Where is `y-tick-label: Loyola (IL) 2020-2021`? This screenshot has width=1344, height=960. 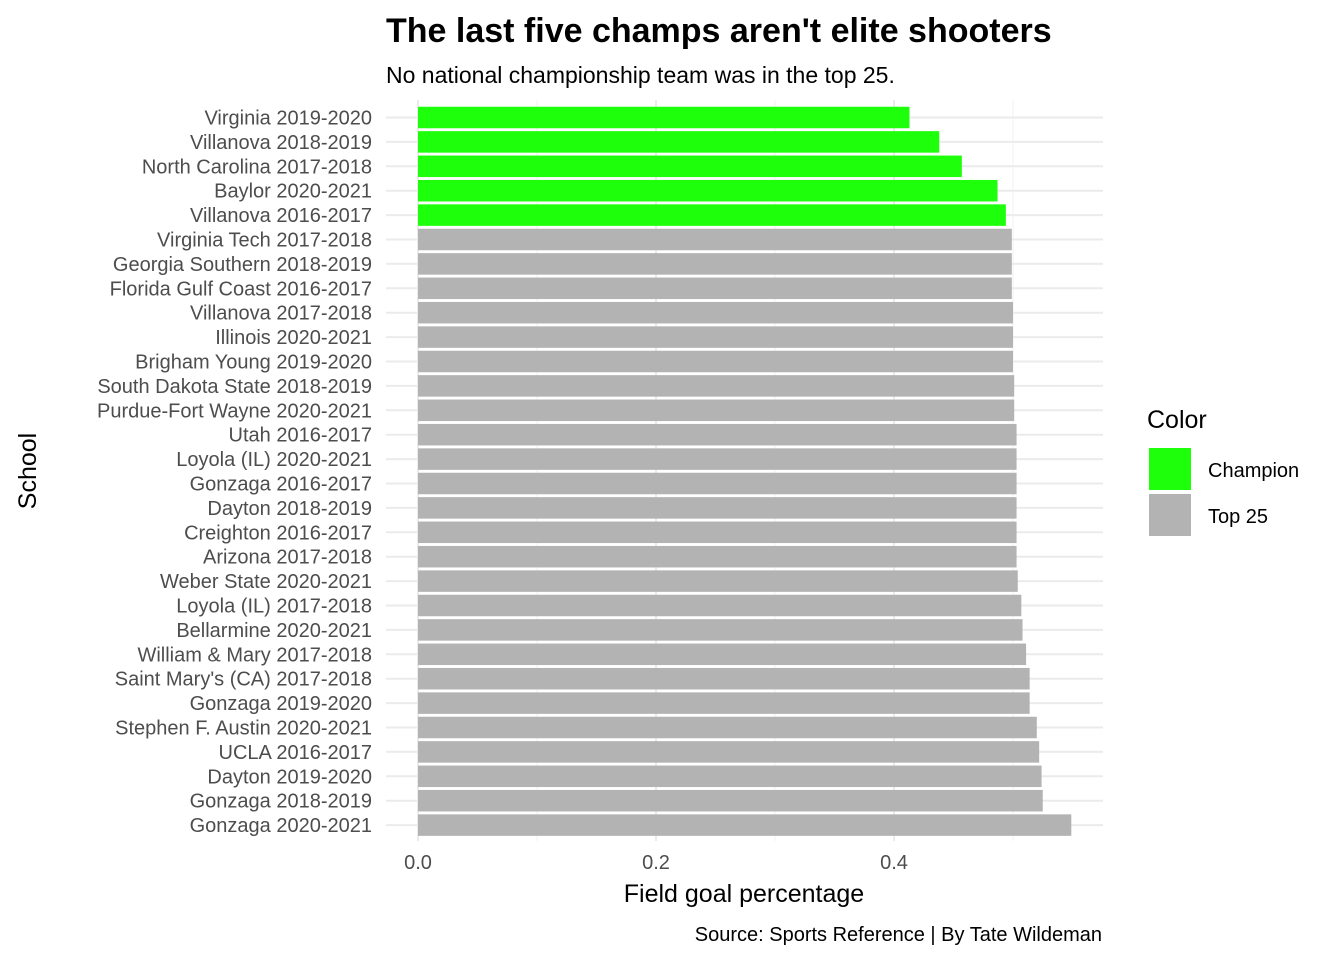
y-tick-label: Loyola (IL) 2020-2021 is located at coordinates (274, 460).